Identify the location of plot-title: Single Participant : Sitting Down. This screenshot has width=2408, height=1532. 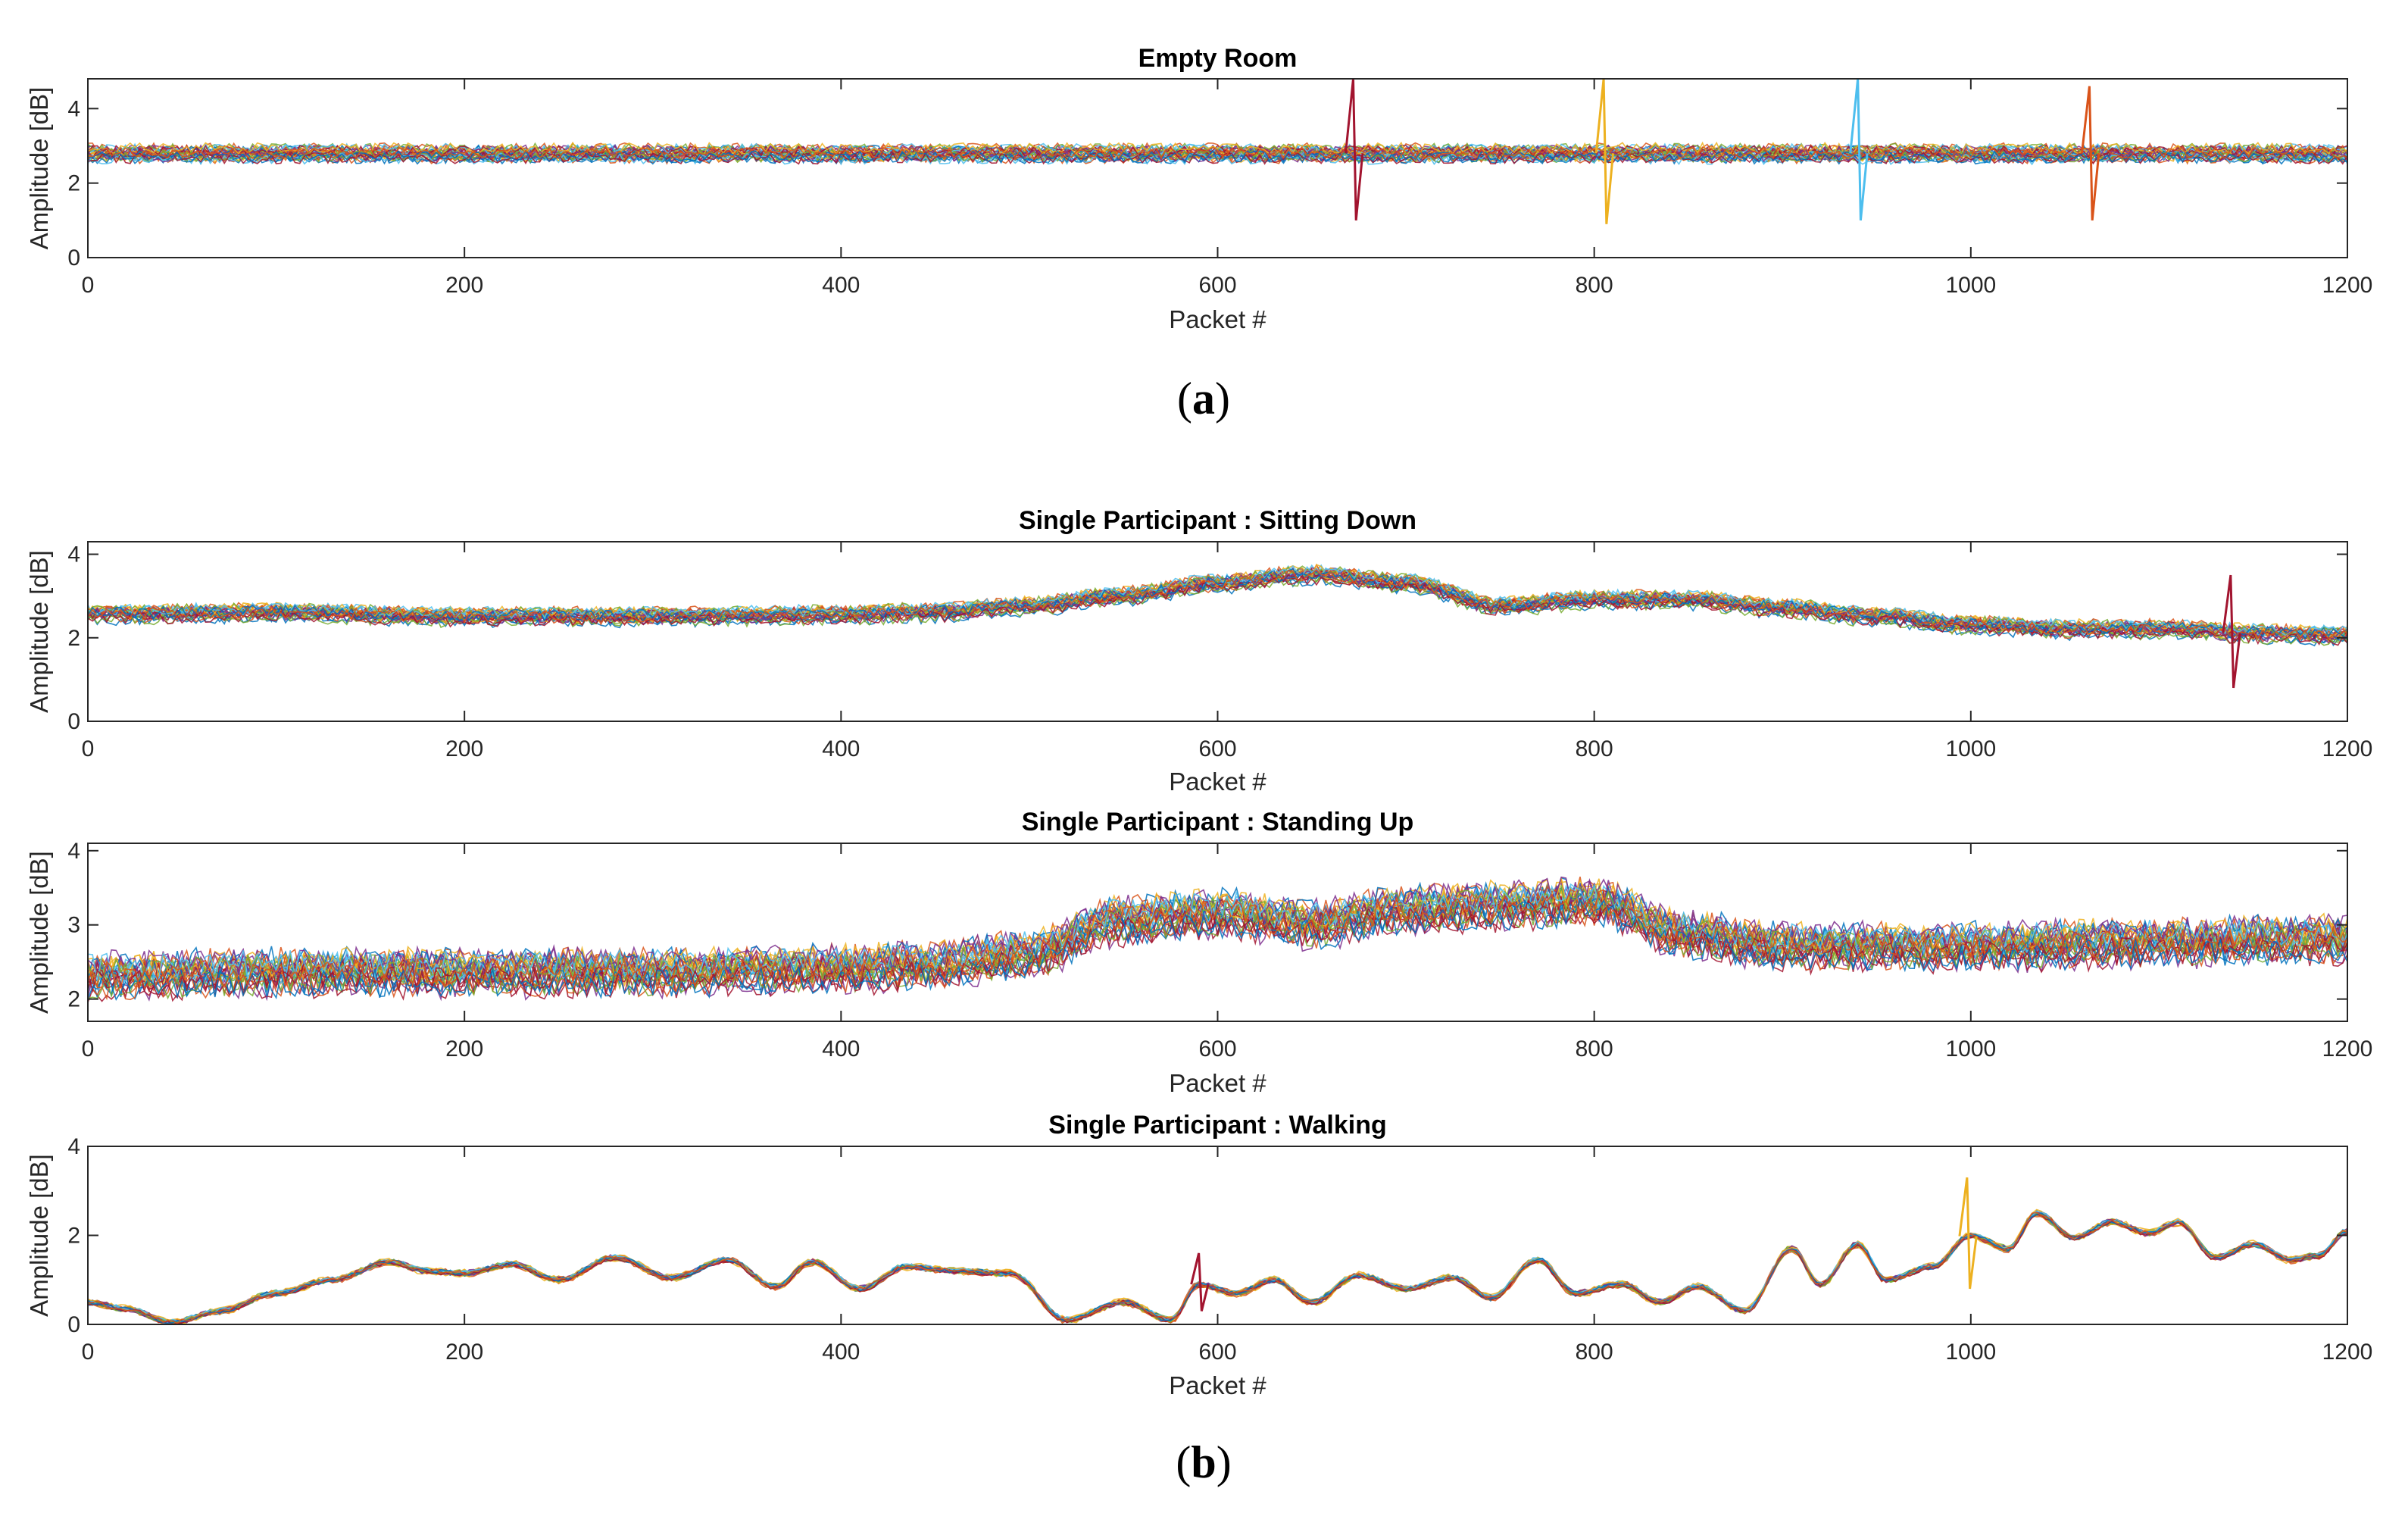
(1217, 521).